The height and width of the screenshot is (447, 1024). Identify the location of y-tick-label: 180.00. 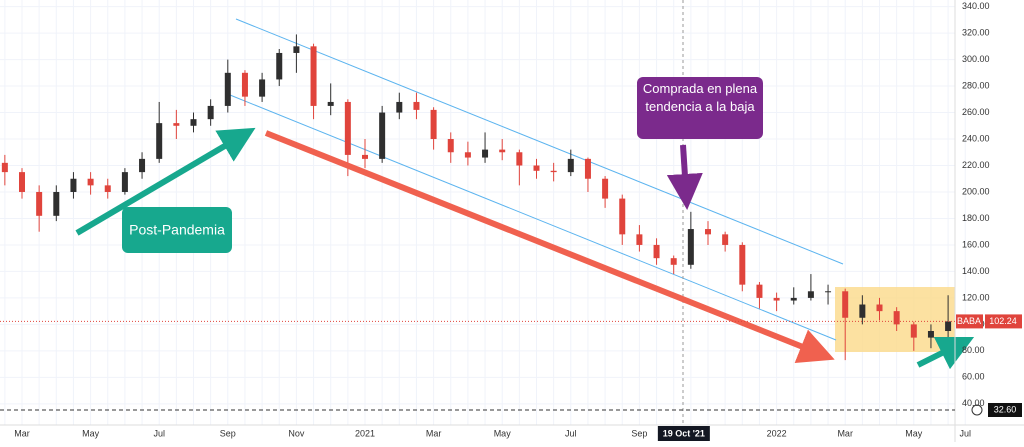
(976, 218).